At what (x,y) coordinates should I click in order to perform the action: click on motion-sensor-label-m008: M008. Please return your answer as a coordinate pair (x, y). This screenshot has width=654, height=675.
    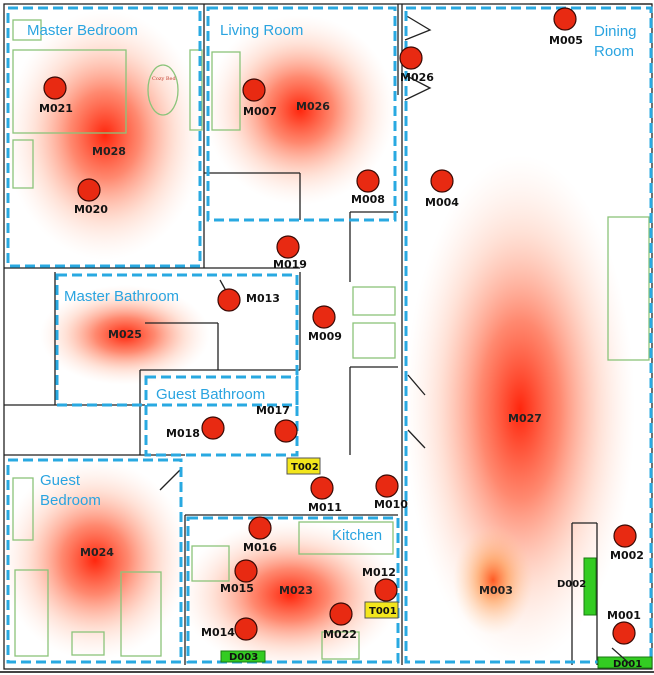
    Looking at the image, I should click on (368, 199).